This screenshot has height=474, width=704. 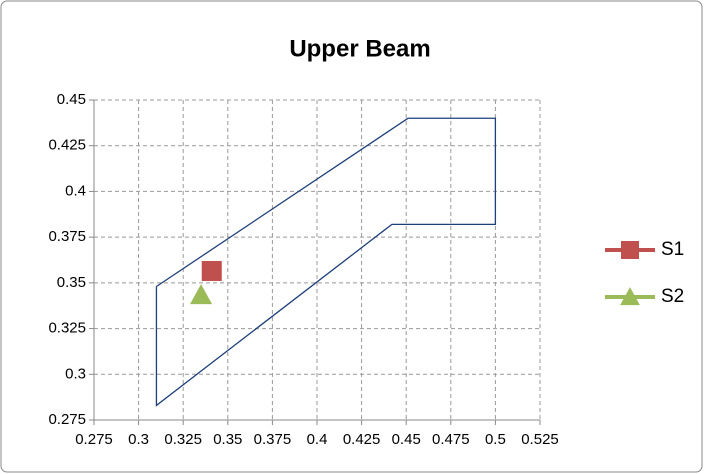 I want to click on x-tick-label: 0.45, so click(x=406, y=439).